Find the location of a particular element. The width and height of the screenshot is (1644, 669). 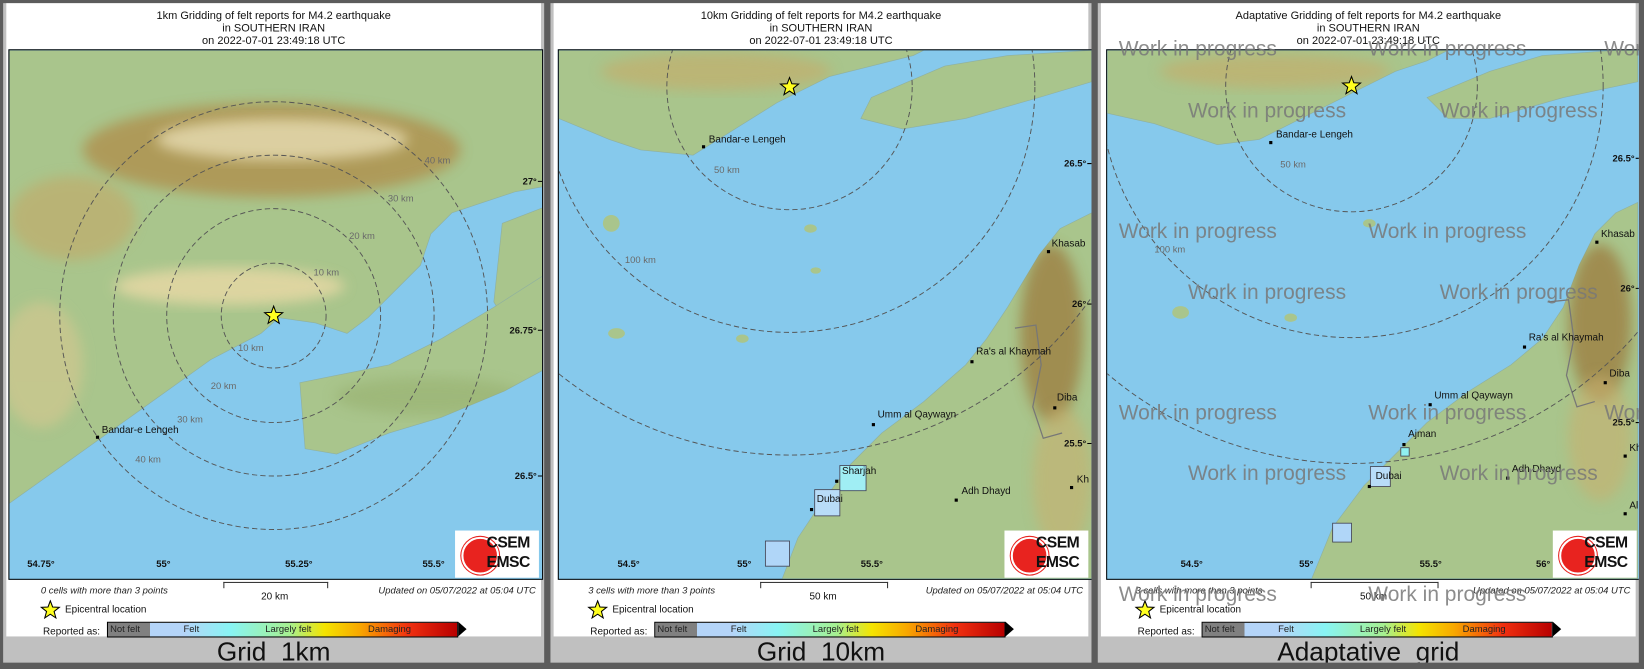

legend-reported-as-label: Reported as: is located at coordinates (71, 631).